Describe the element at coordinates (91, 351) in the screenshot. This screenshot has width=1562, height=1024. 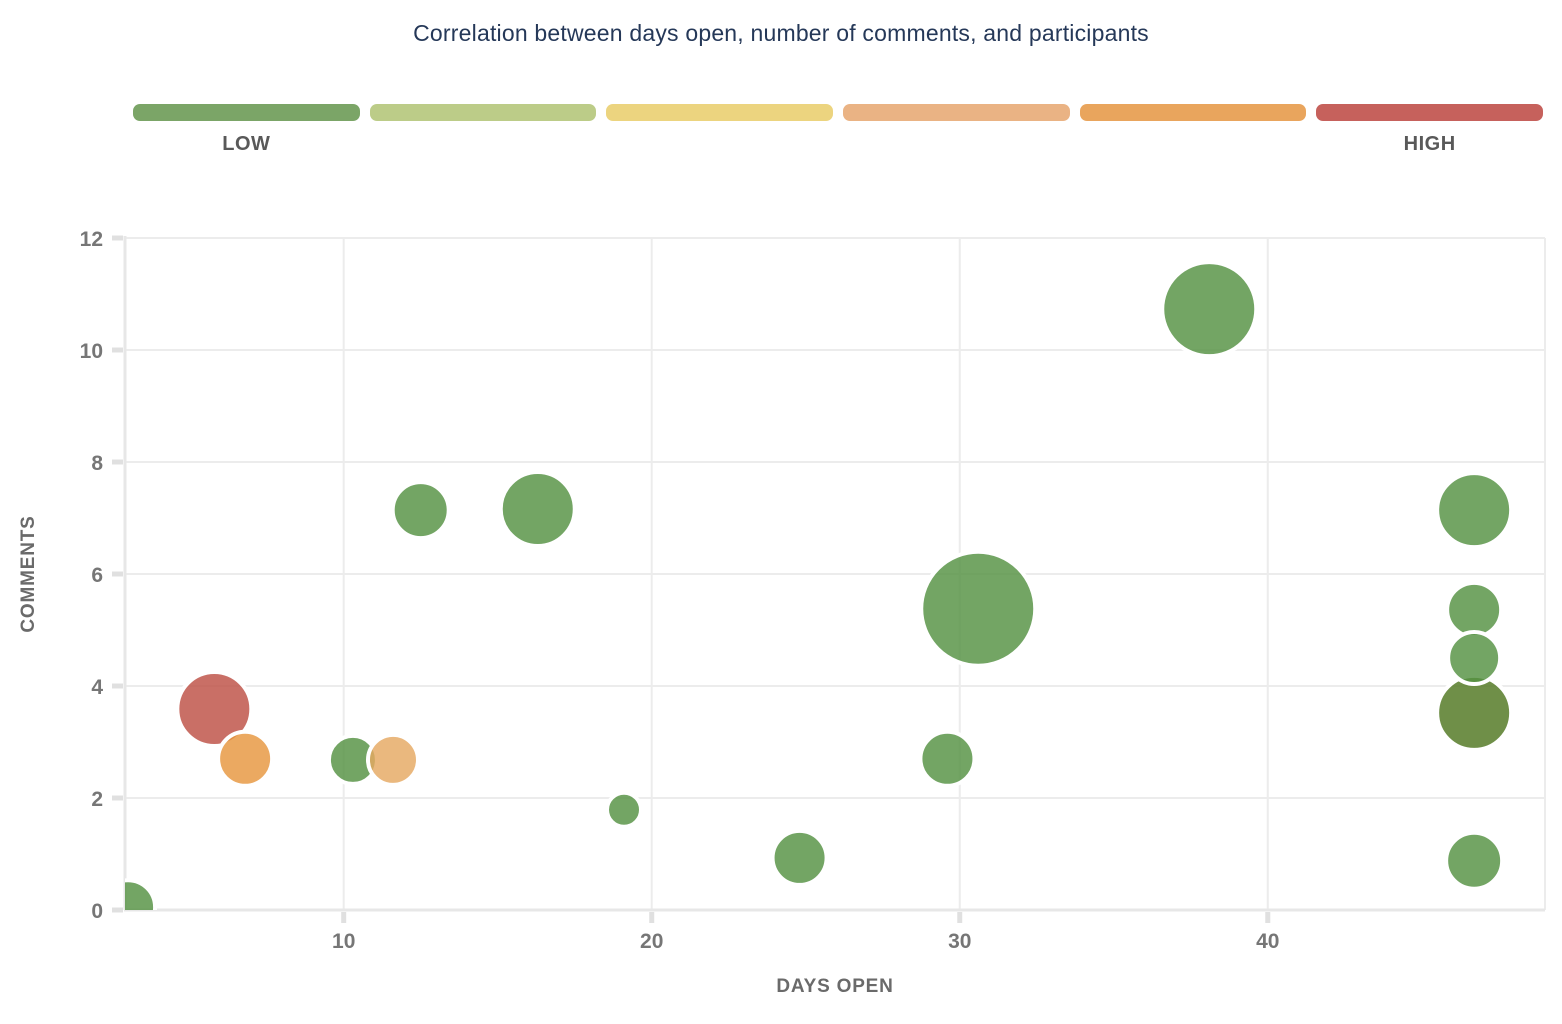
I see `y-tick-label-10: 10` at that location.